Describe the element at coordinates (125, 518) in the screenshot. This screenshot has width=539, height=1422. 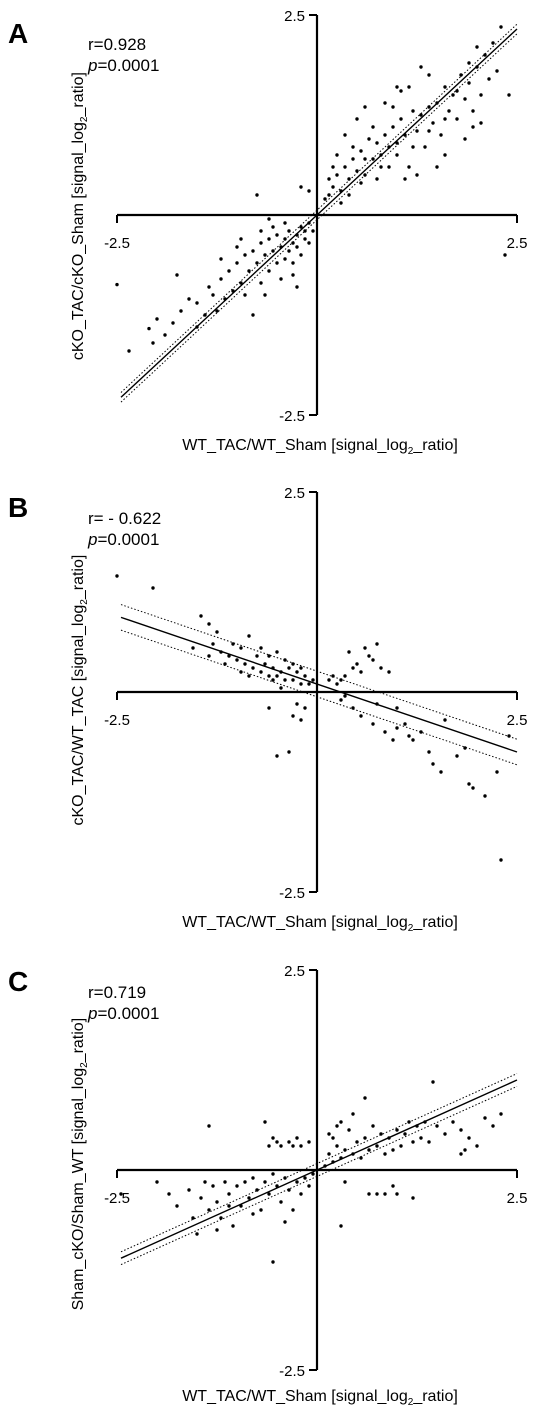
I see `r-value: r= - 0.622` at that location.